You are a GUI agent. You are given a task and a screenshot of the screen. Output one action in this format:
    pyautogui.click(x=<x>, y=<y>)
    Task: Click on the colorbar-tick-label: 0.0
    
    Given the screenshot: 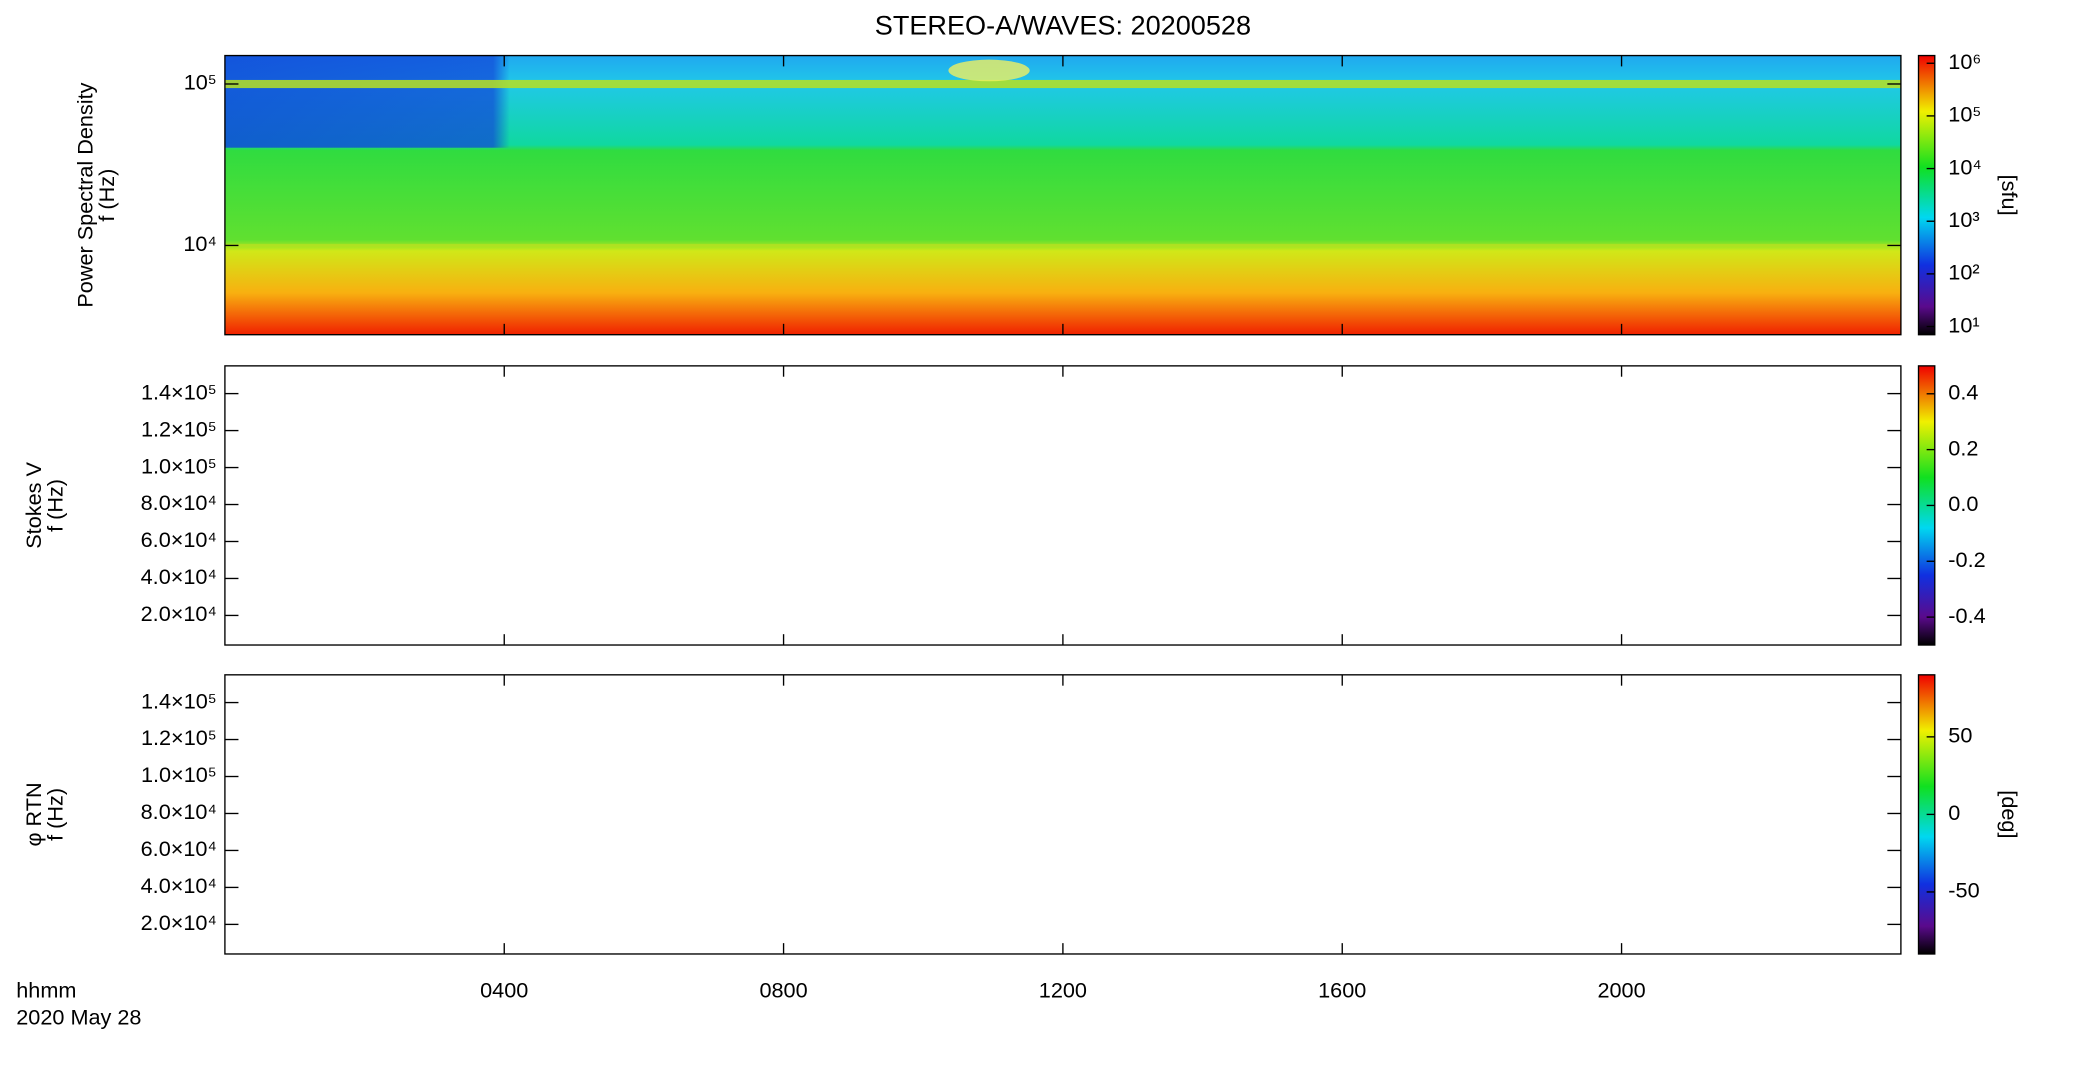 What is the action you would take?
    pyautogui.click(x=1963, y=503)
    